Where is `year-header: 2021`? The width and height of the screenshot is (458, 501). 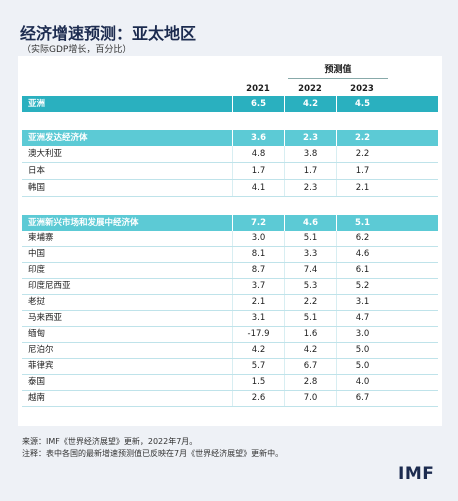
year-header: 2021 is located at coordinates (258, 89).